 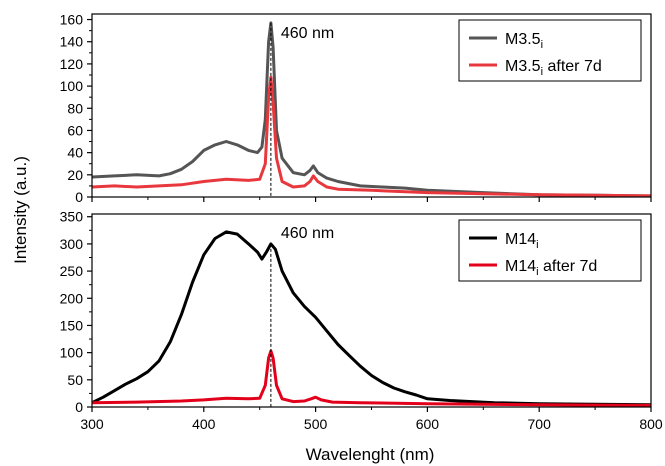 What do you see at coordinates (72, 42) in the screenshot?
I see `y-tick-label: 140` at bounding box center [72, 42].